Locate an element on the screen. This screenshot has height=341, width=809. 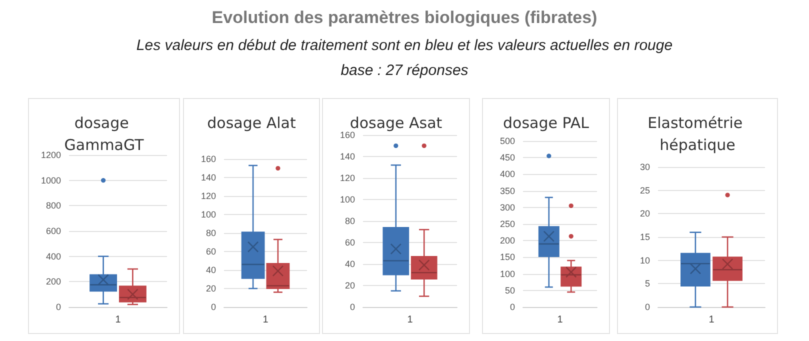
y-tick-label: 5 is located at coordinates (647, 283).